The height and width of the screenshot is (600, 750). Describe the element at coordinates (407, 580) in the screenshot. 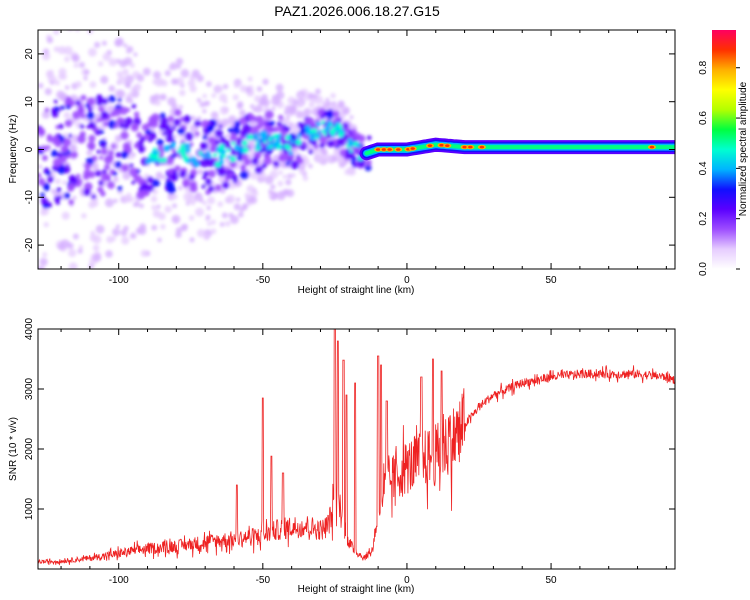

I see `snr-x-tick-label: 0` at that location.